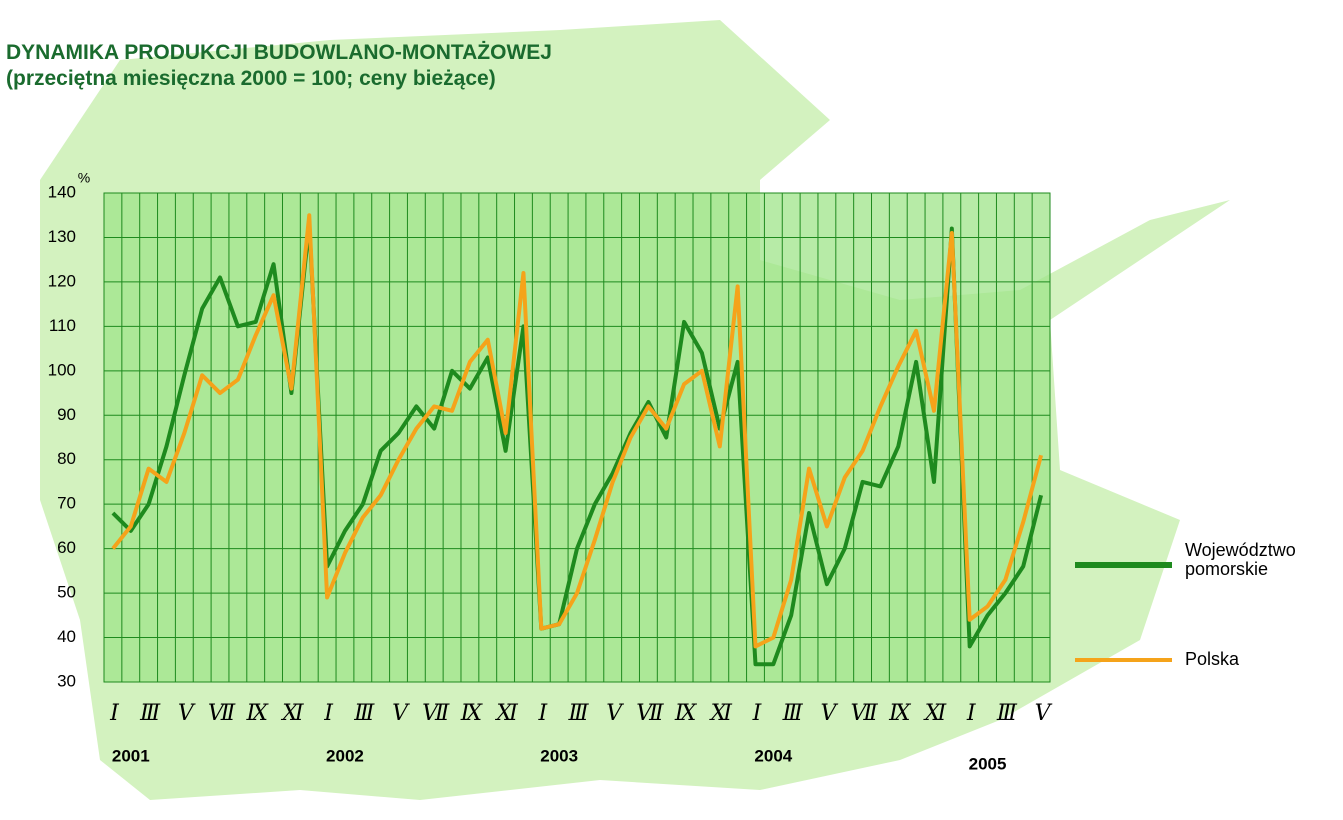  What do you see at coordinates (131, 755) in the screenshot?
I see `year-label: 2001` at bounding box center [131, 755].